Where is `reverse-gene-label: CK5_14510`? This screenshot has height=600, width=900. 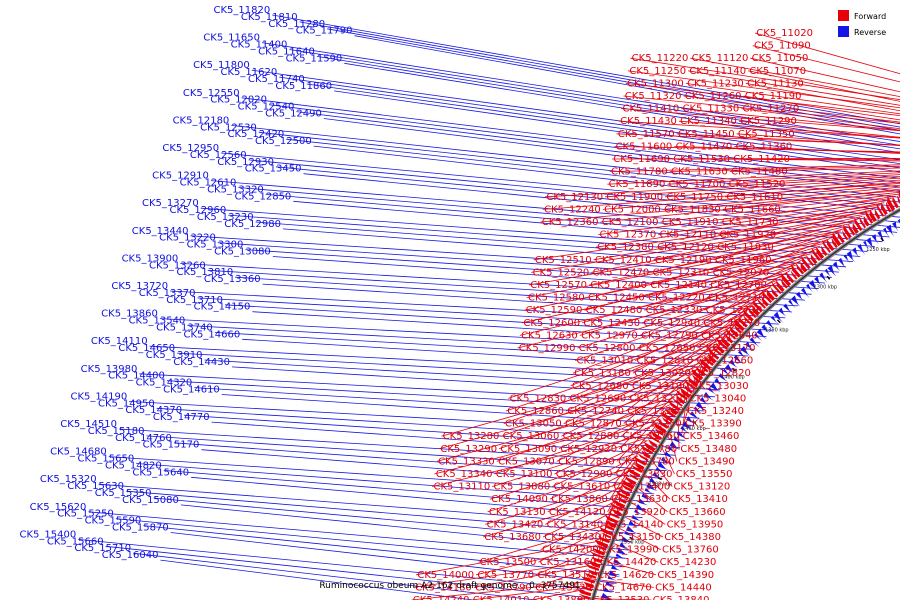 reverse-gene-label: CK5_14510 is located at coordinates (88, 424).